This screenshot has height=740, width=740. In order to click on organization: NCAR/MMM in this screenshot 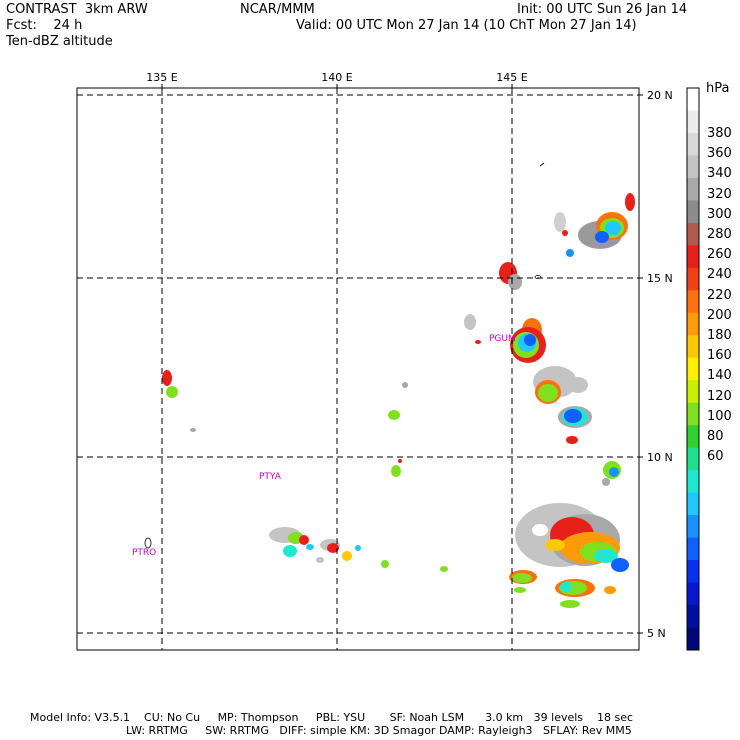, I will do `click(277, 9)`.